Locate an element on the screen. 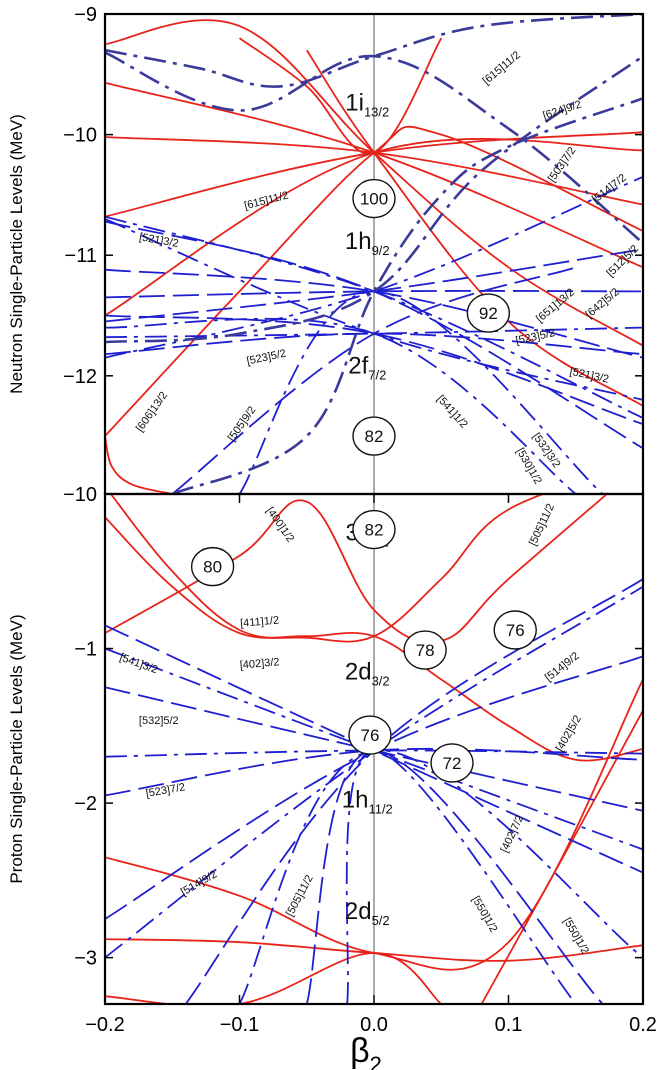  x-tick-label: 0.2 is located at coordinates (643, 1025).